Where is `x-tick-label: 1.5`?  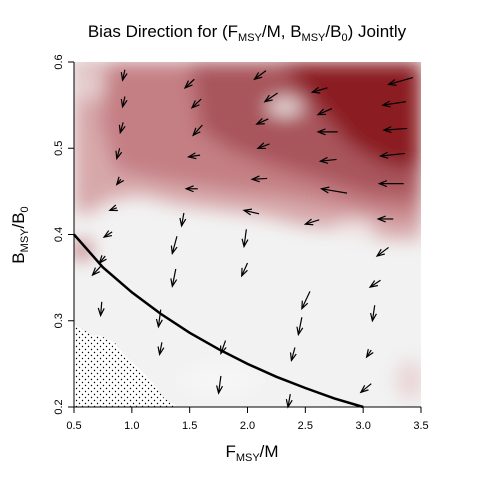
x-tick-label: 1.5 is located at coordinates (189, 426).